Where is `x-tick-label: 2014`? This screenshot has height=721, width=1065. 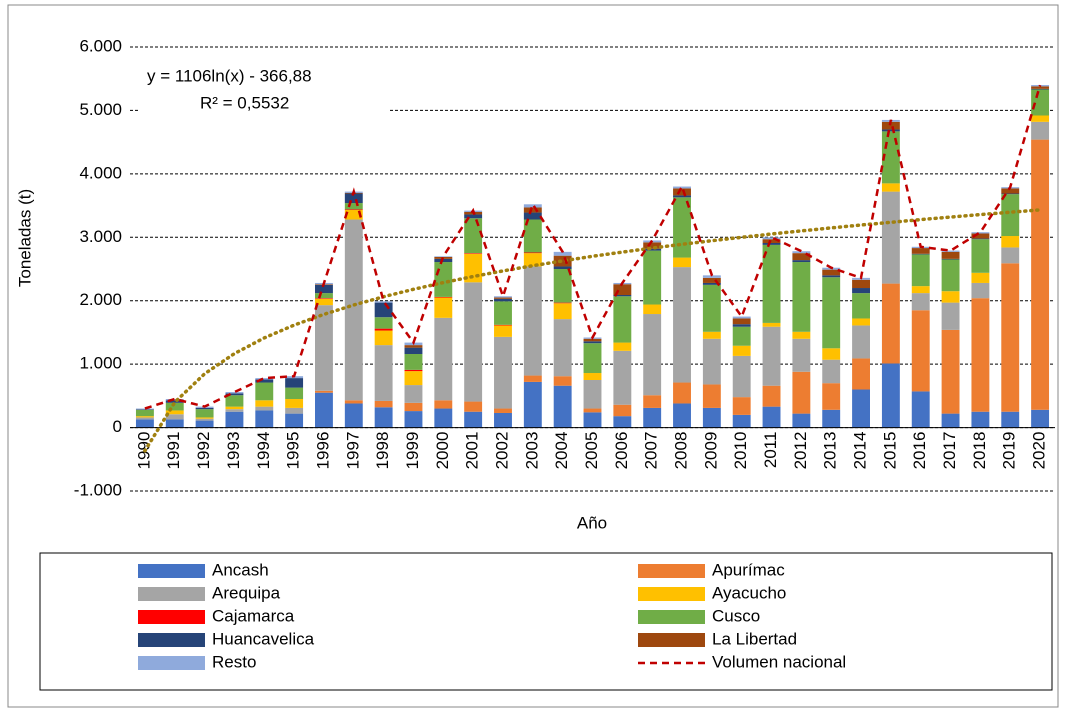 x-tick-label: 2014 is located at coordinates (860, 451).